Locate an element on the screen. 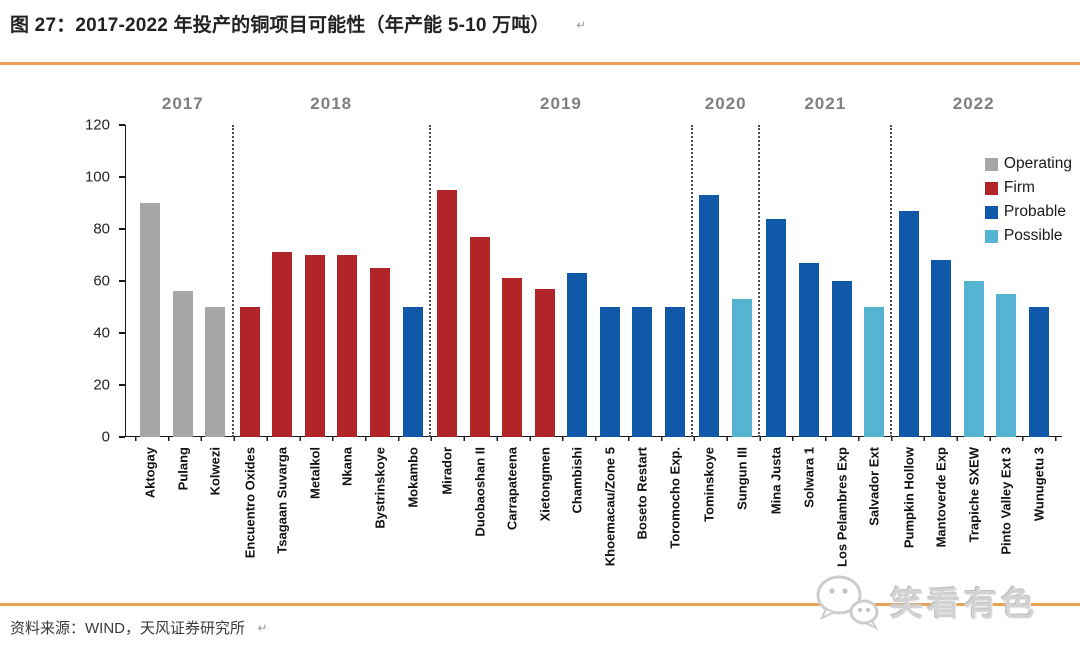  source-row: 资料来源：WIND，天风证券研究所 ↵ is located at coordinates (139, 627).